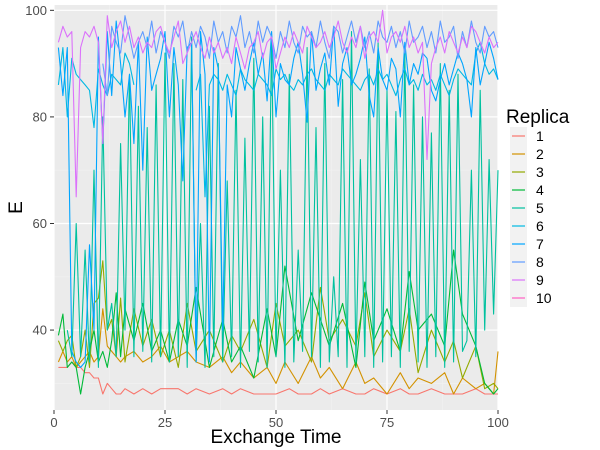  Describe the element at coordinates (276, 437) in the screenshot. I see `x-axis-title: Exchange Time` at that location.